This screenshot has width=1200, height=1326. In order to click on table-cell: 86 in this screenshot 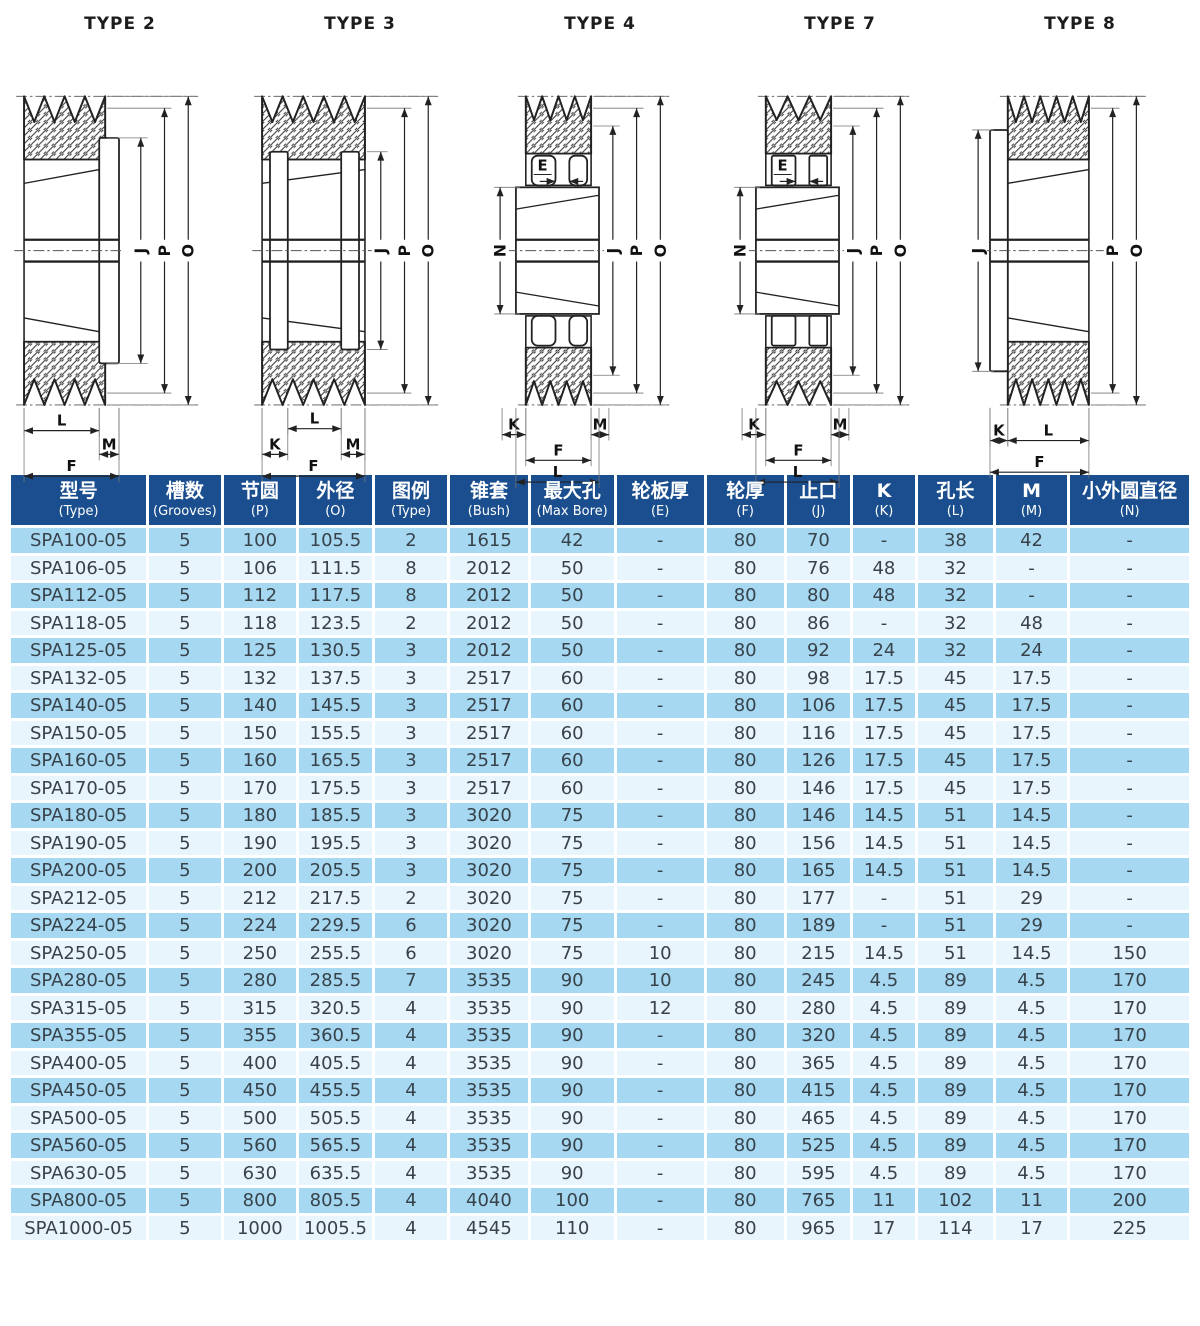, I will do `click(818, 623)`.